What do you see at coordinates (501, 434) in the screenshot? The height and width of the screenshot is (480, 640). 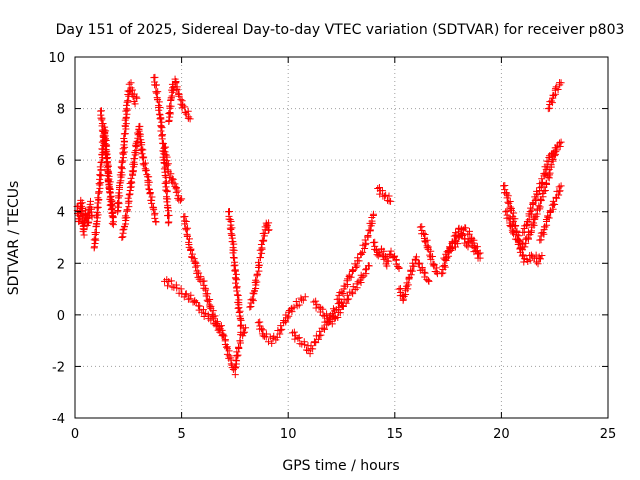 I see `x-tick-label: 20` at bounding box center [501, 434].